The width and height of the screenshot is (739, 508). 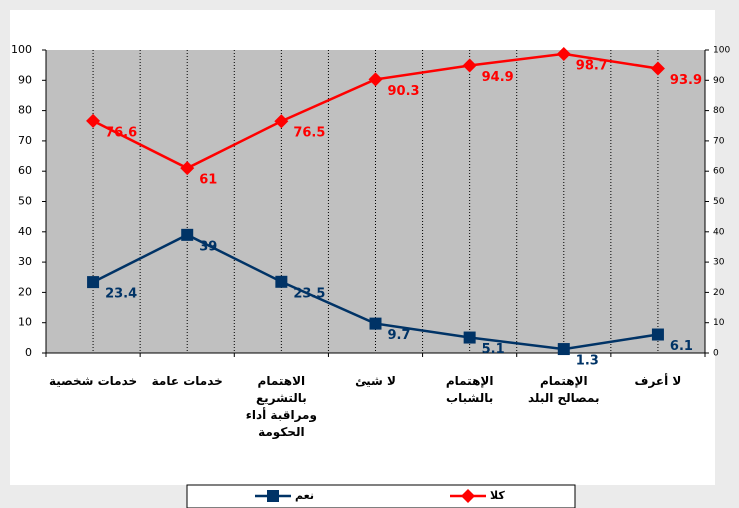 I want to click on y2-tick-label: 30, so click(x=719, y=263).